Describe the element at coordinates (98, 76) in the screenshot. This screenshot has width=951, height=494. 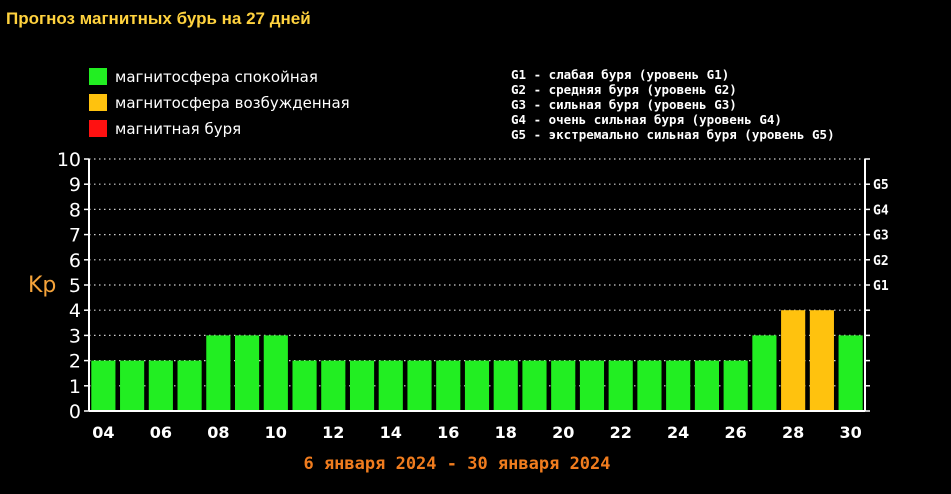
I see `legend-swatch-quiet` at that location.